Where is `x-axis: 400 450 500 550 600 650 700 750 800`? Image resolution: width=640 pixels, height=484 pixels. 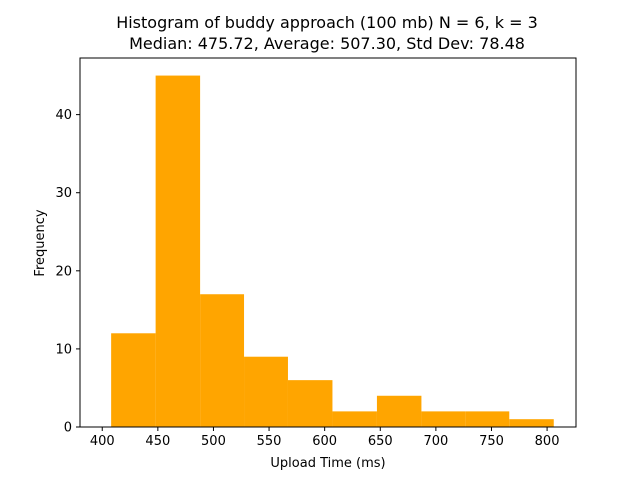 x-axis: 400 450 500 550 600 650 700 750 800 is located at coordinates (325, 438).